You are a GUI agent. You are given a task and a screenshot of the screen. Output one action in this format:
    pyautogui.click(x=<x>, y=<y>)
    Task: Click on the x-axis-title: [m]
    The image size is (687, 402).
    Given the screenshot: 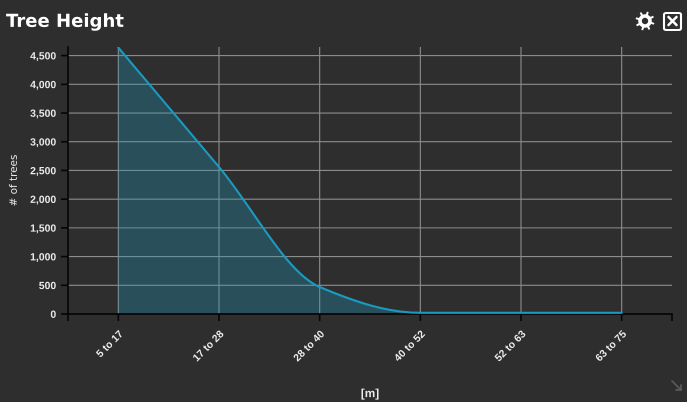 What is the action you would take?
    pyautogui.click(x=370, y=394)
    